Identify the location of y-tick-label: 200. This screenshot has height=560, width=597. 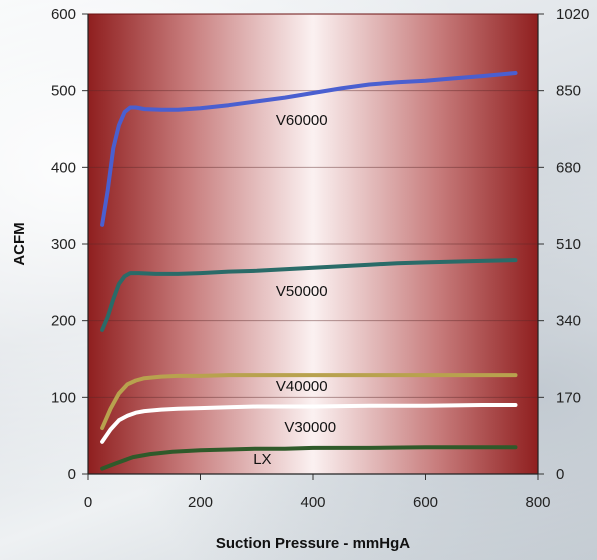
(63, 321).